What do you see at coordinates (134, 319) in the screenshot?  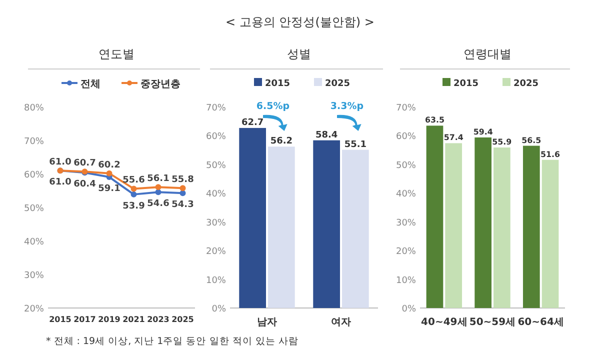 I see `x-tick-label: 2021` at bounding box center [134, 319].